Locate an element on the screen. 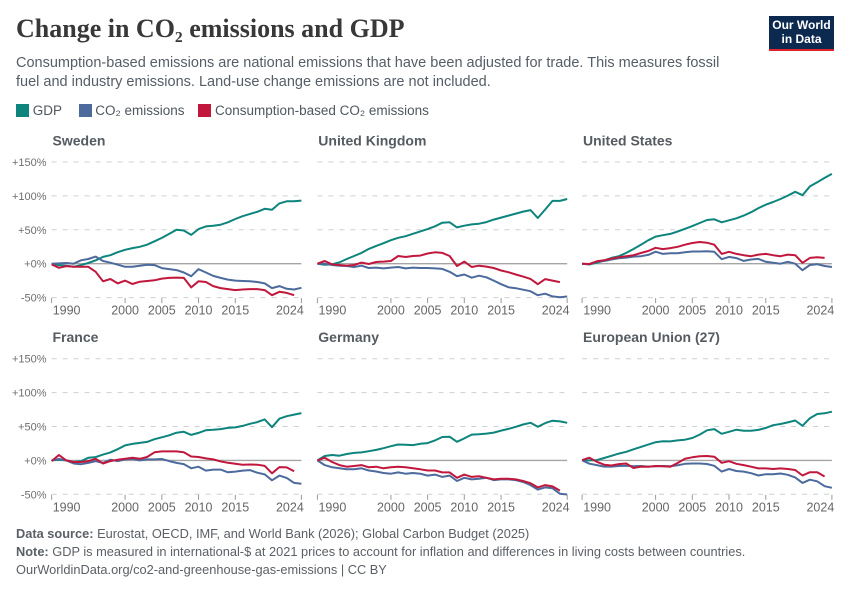 The image size is (850, 600). svg-text: United Kingdom is located at coordinates (372, 141).